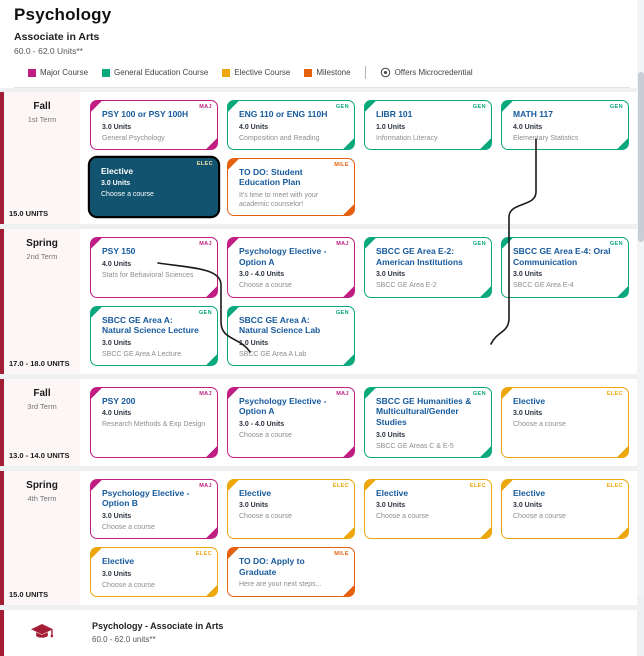 The image size is (644, 656). Describe the element at coordinates (42, 158) in the screenshot. I see `term-label: Fall 1st Term 15.0 UNITS` at that location.